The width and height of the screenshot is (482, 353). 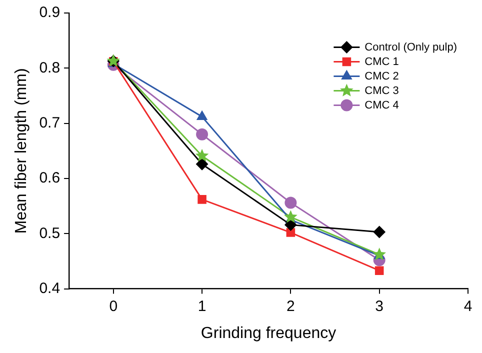 What do you see at coordinates (202, 306) in the screenshot?
I see `x-tick-label: 1` at bounding box center [202, 306].